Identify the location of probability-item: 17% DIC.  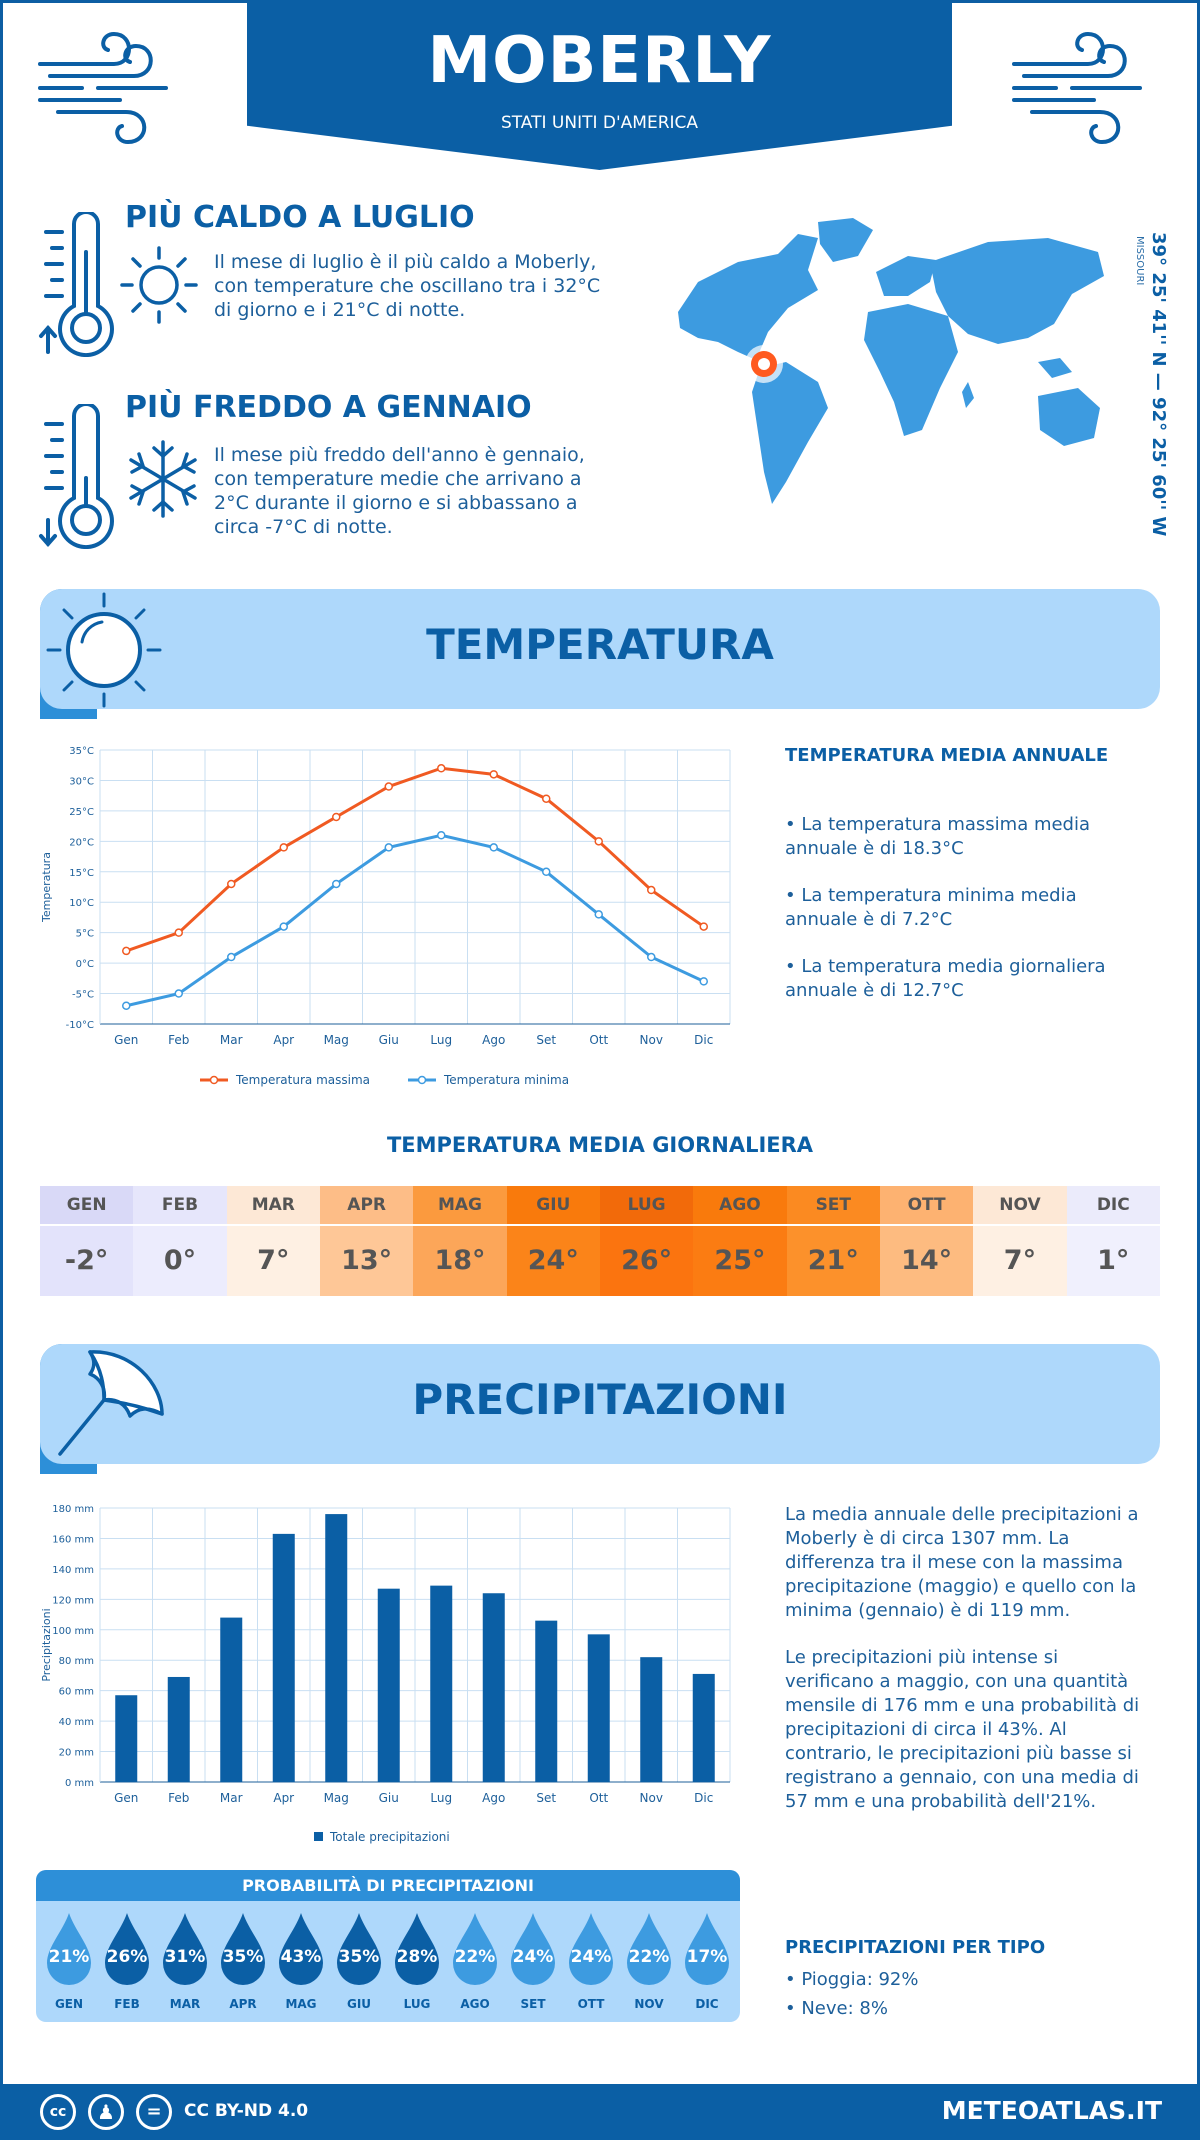
(707, 1960).